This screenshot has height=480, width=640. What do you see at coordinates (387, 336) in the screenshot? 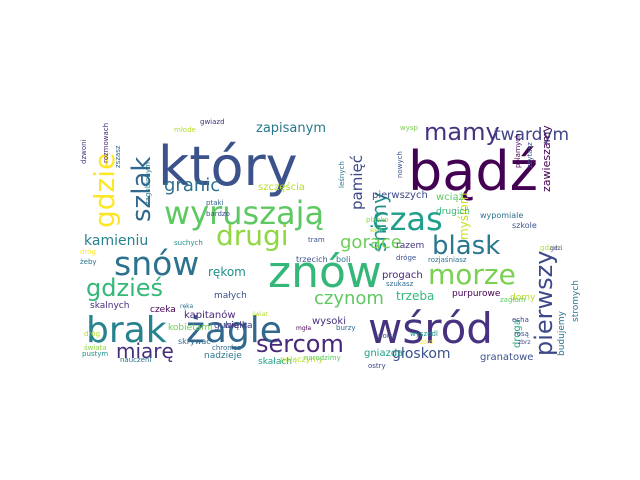
I see `word: poisz` at bounding box center [387, 336].